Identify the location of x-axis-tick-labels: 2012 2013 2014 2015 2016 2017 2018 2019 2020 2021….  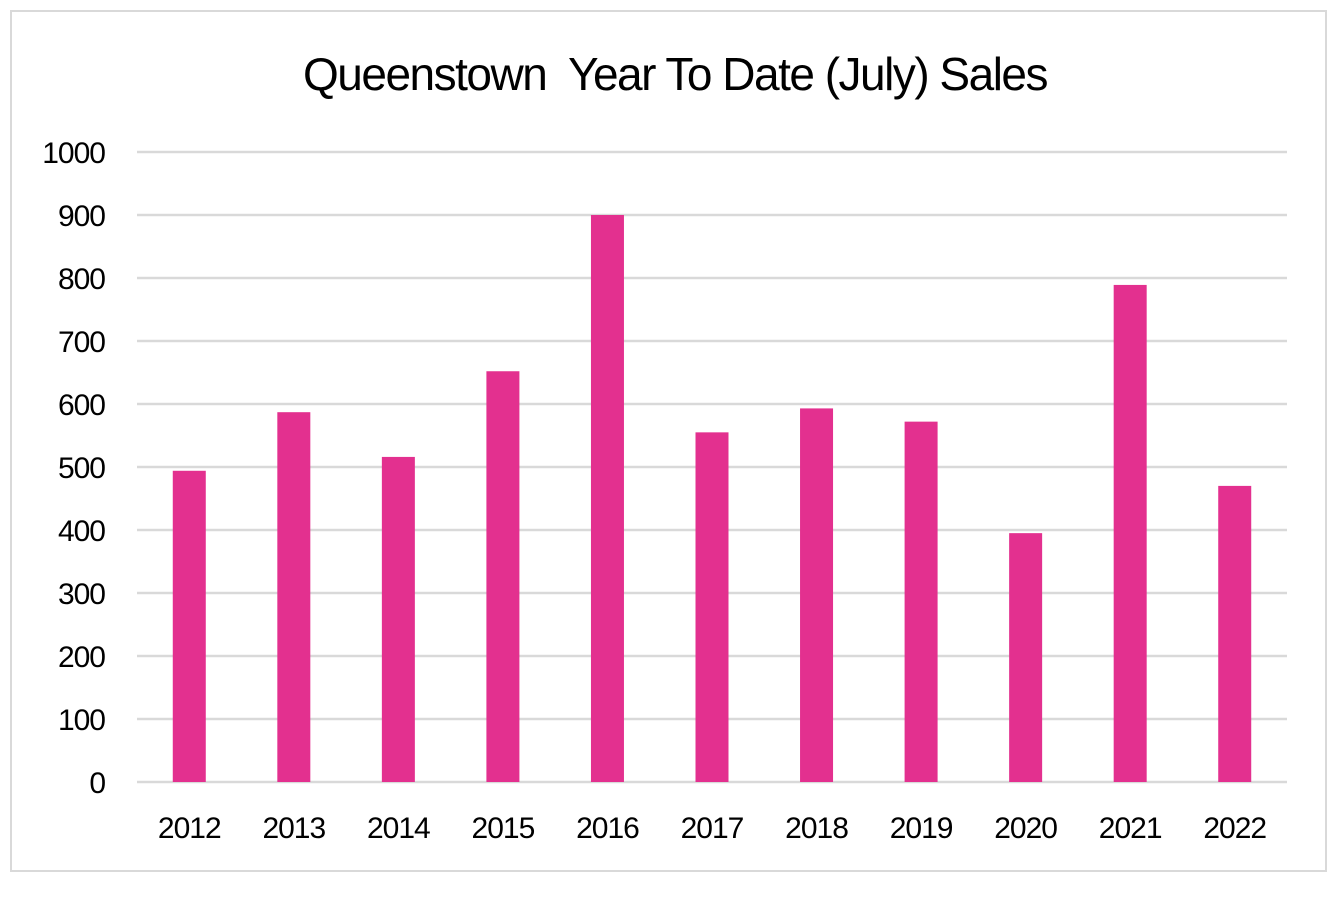
(713, 828).